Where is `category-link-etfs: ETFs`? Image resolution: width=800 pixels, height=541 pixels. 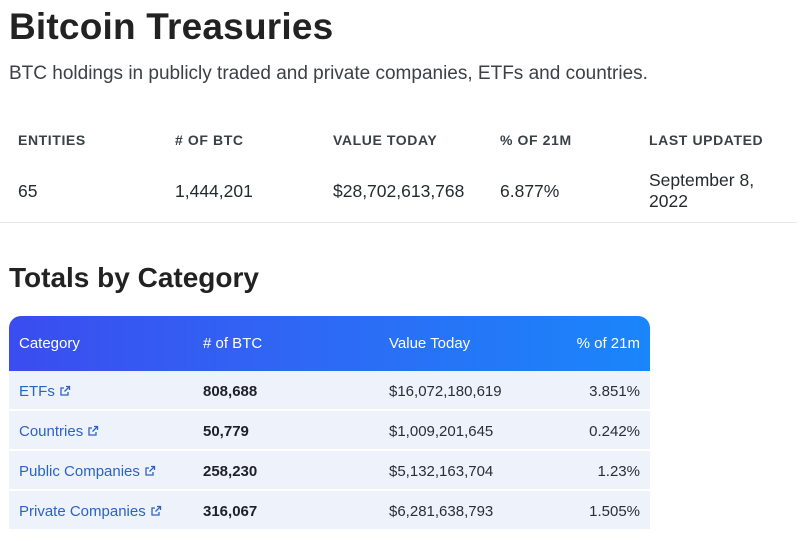
category-link-etfs: ETFs is located at coordinates (45, 391).